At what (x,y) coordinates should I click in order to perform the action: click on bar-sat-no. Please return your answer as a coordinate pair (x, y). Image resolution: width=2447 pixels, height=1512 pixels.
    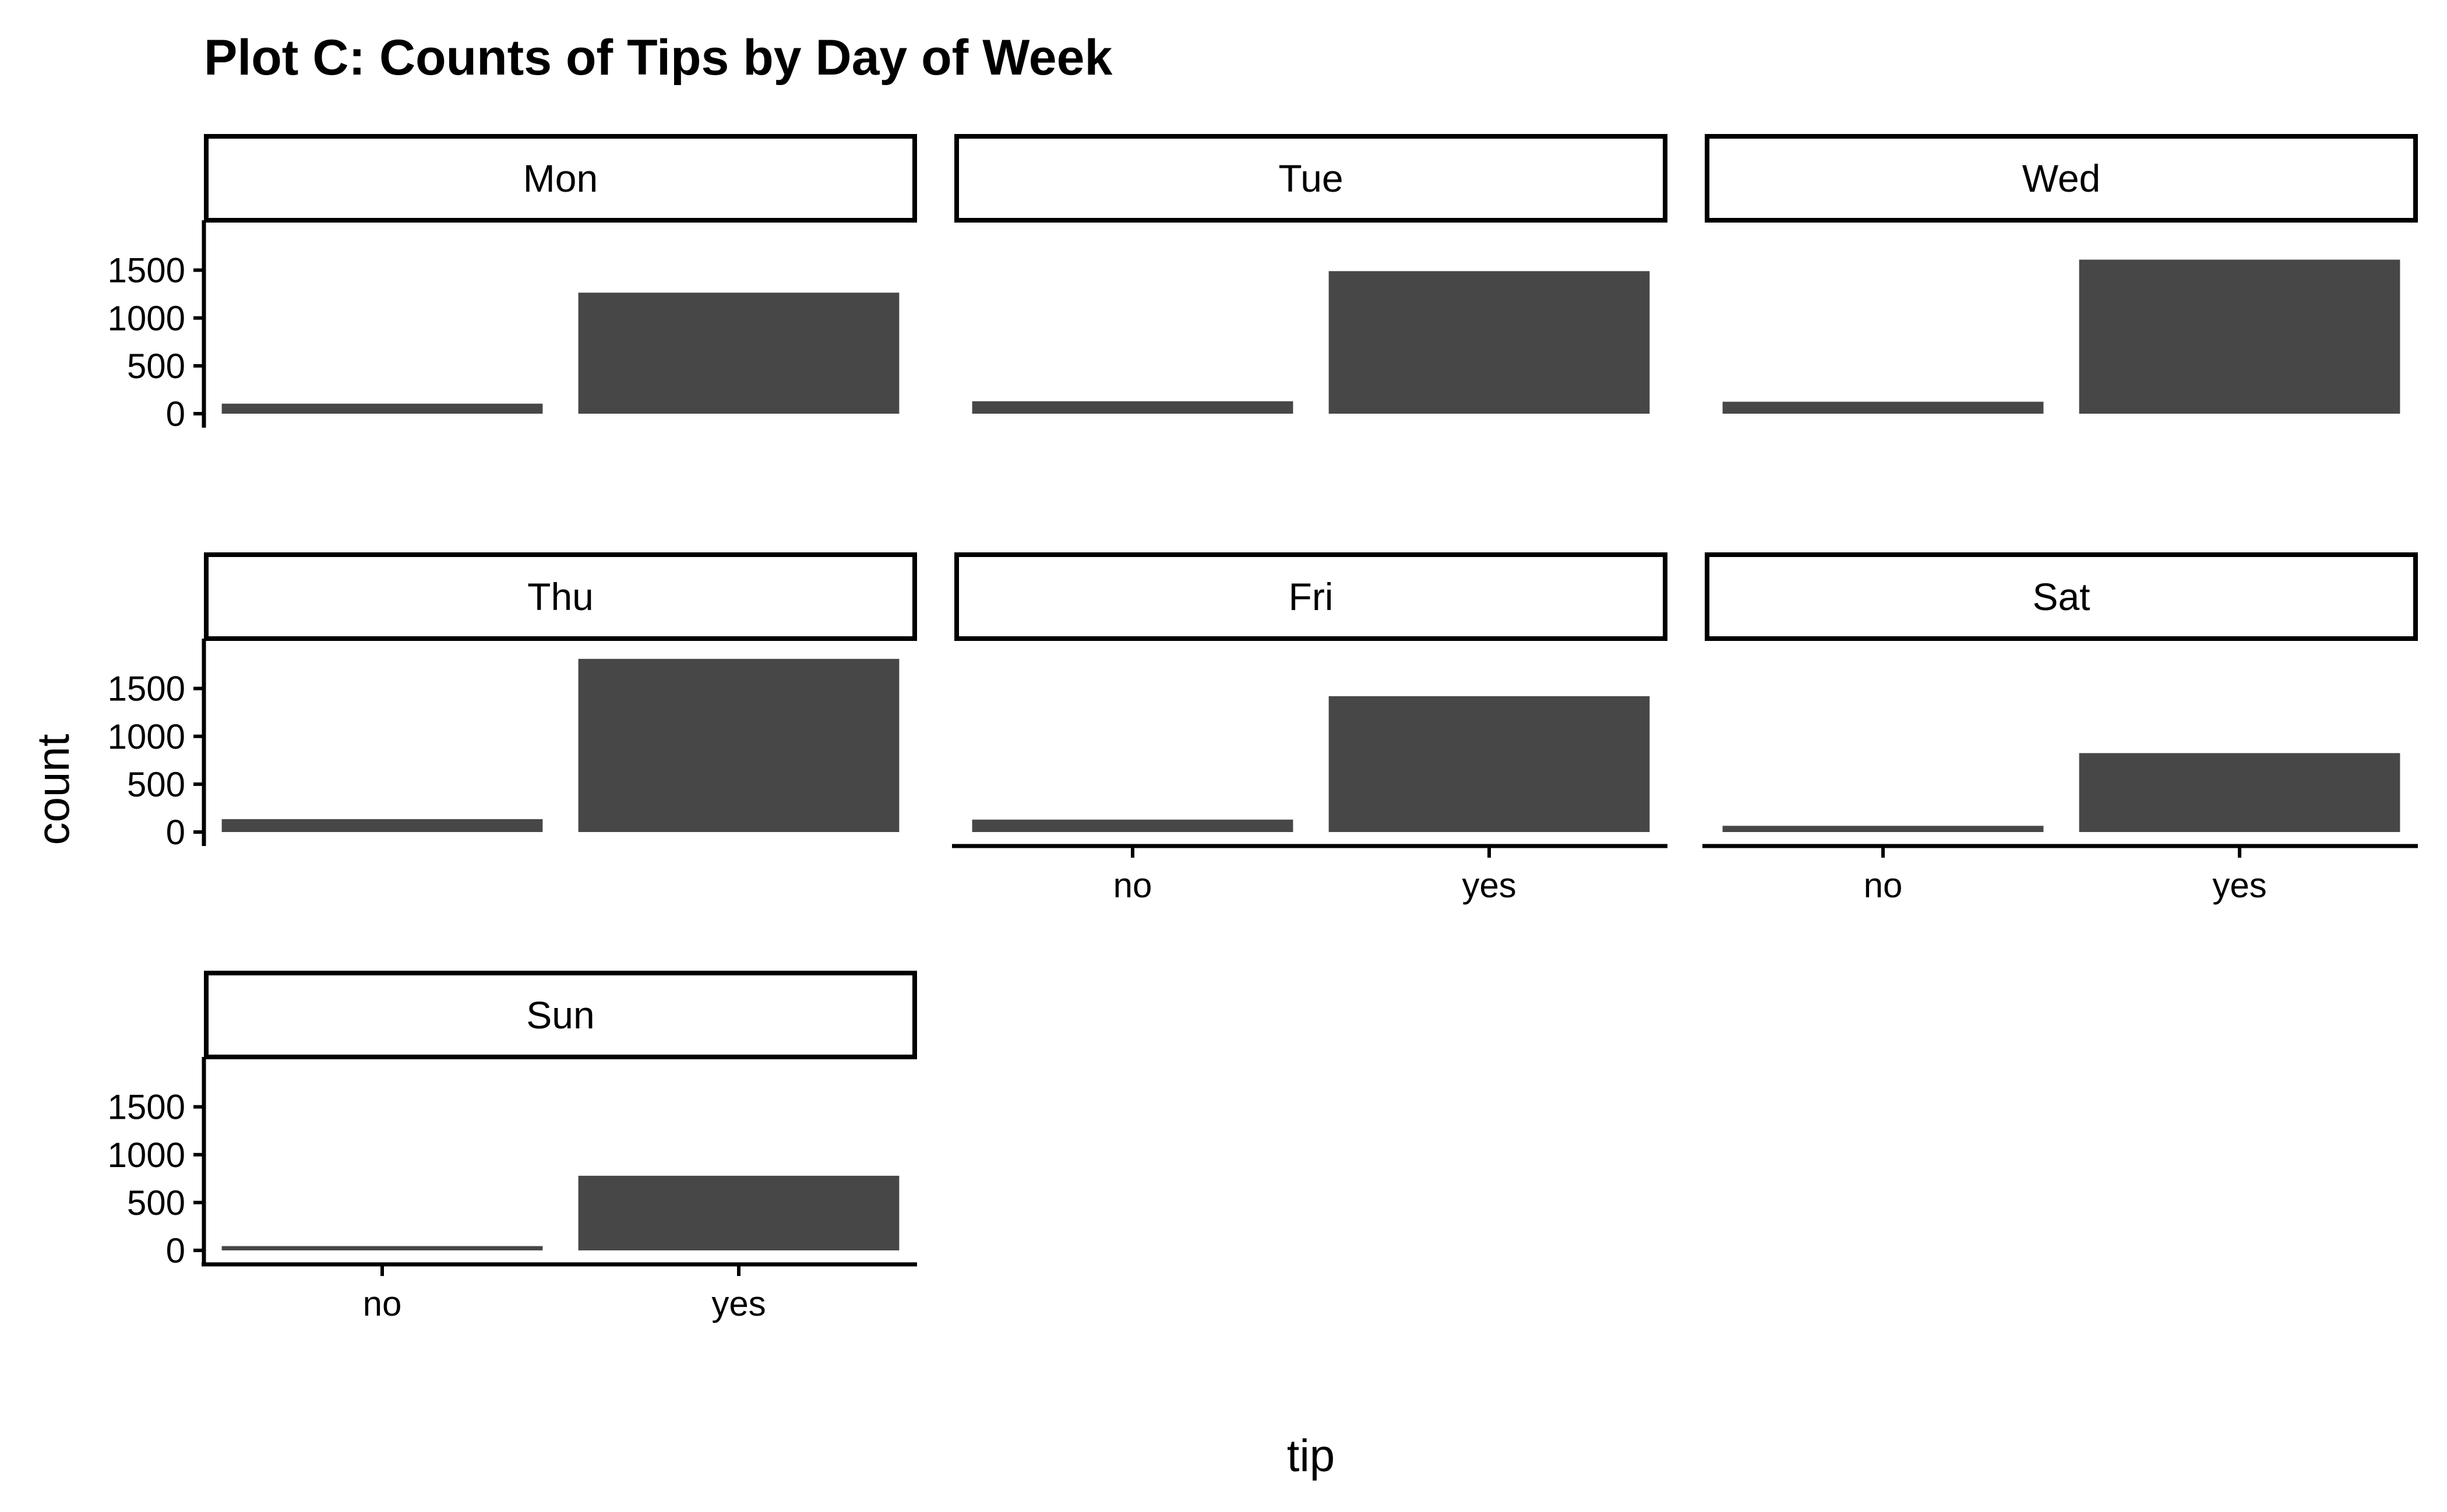
    Looking at the image, I should click on (1883, 829).